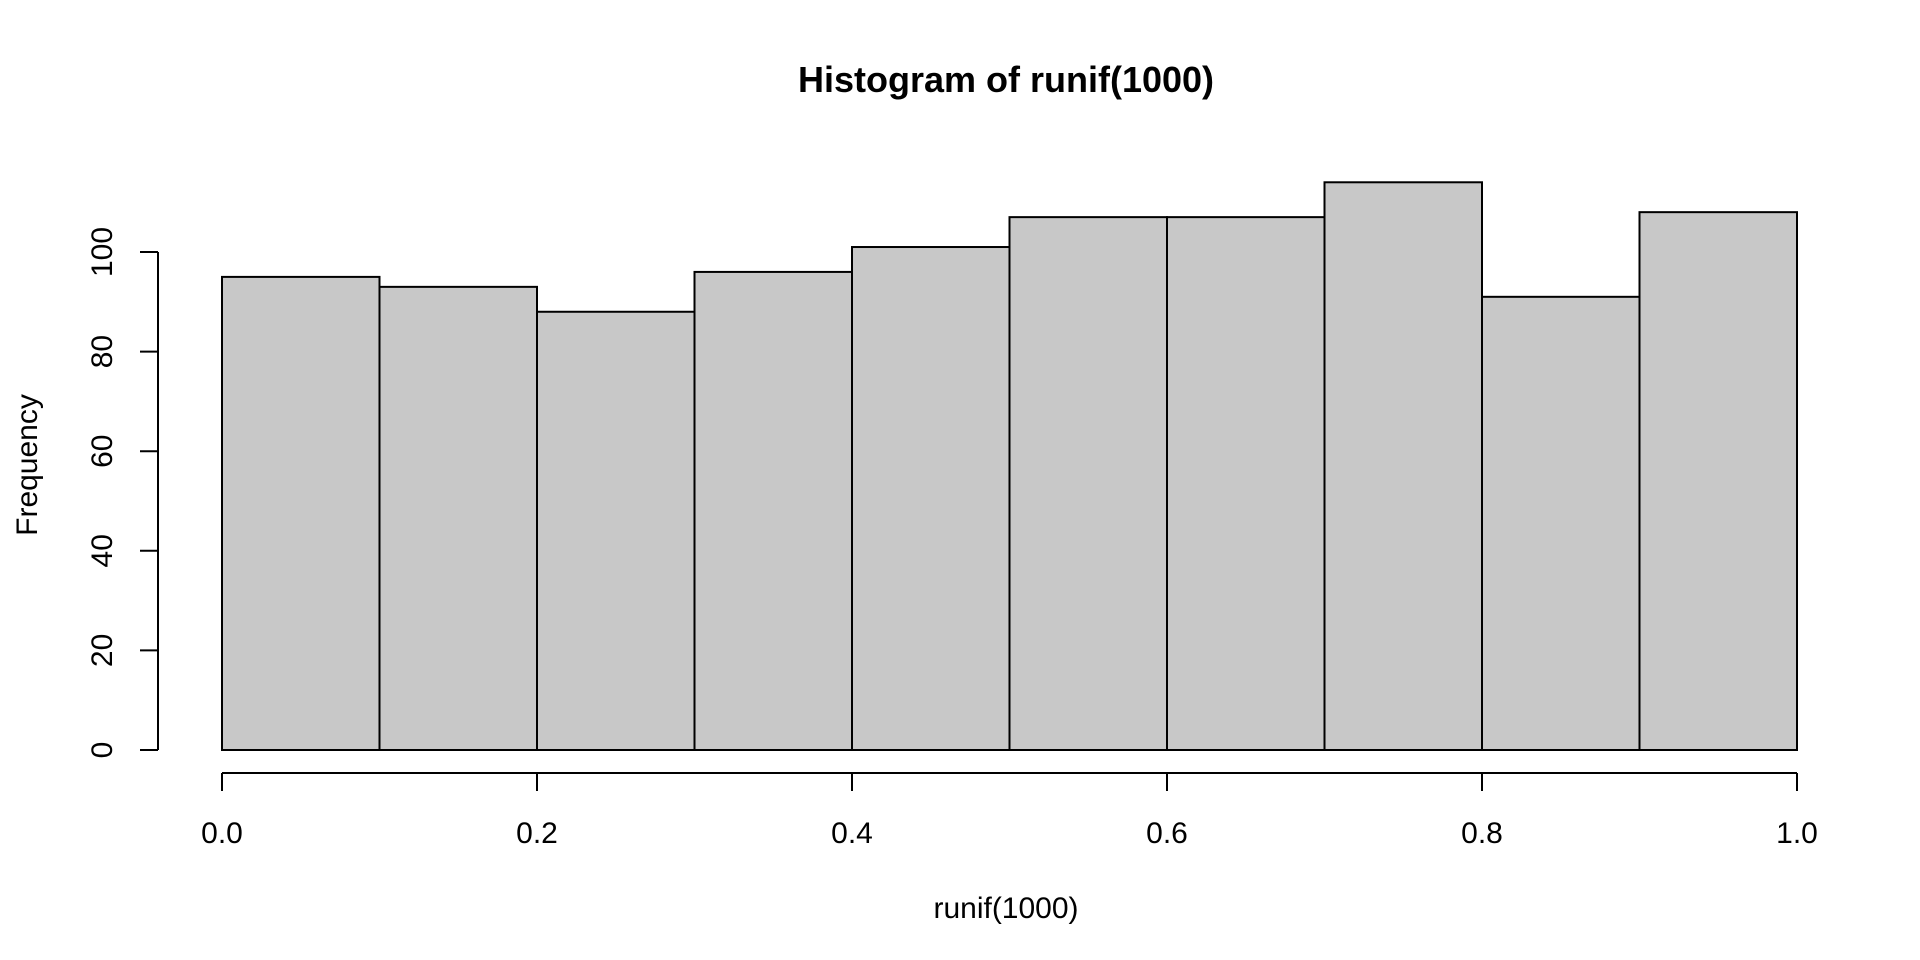 This screenshot has width=1920, height=960. I want to click on y-axis-ticks: 0 20 40 60 80 100, so click(122, 492).